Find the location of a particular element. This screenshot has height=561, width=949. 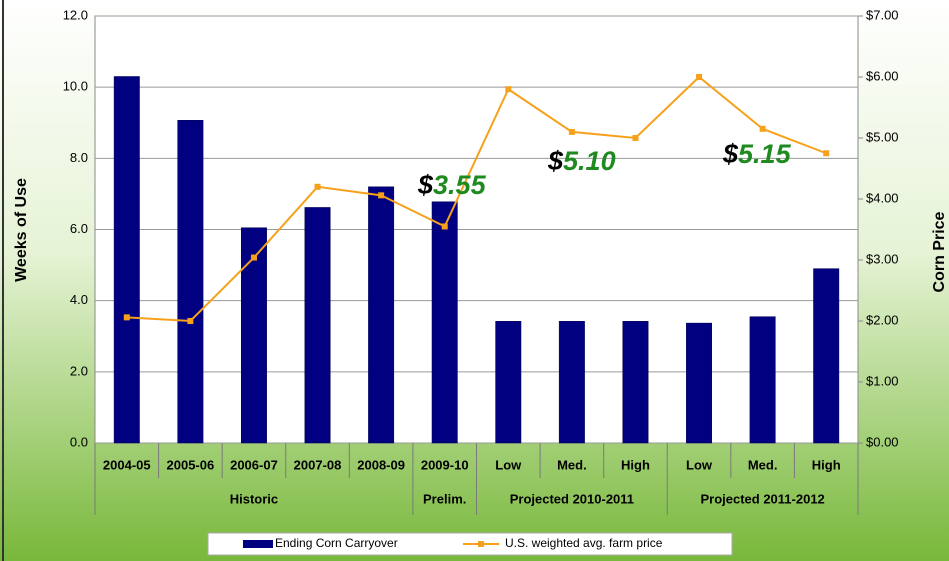

price-annotation: $3.55 is located at coordinates (452, 185).